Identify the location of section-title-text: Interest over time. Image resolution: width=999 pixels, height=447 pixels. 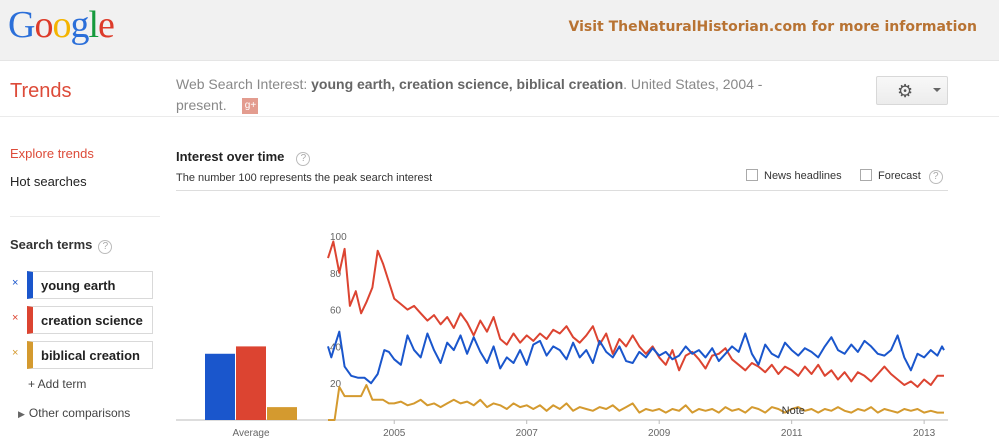
(230, 156).